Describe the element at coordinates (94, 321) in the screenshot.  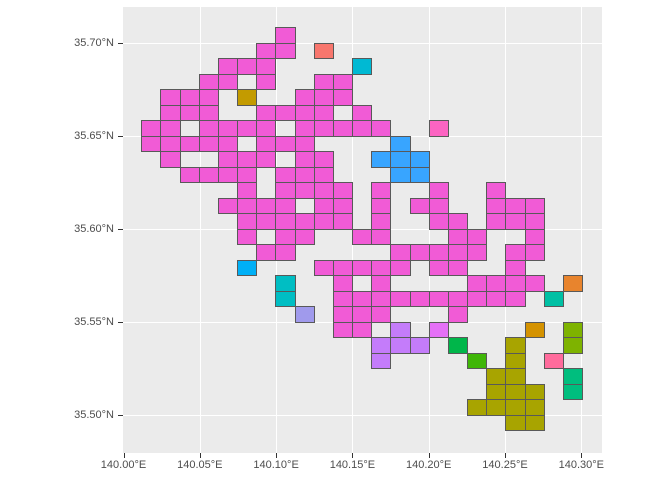
I see `y-tick-label: 35.55°N` at that location.